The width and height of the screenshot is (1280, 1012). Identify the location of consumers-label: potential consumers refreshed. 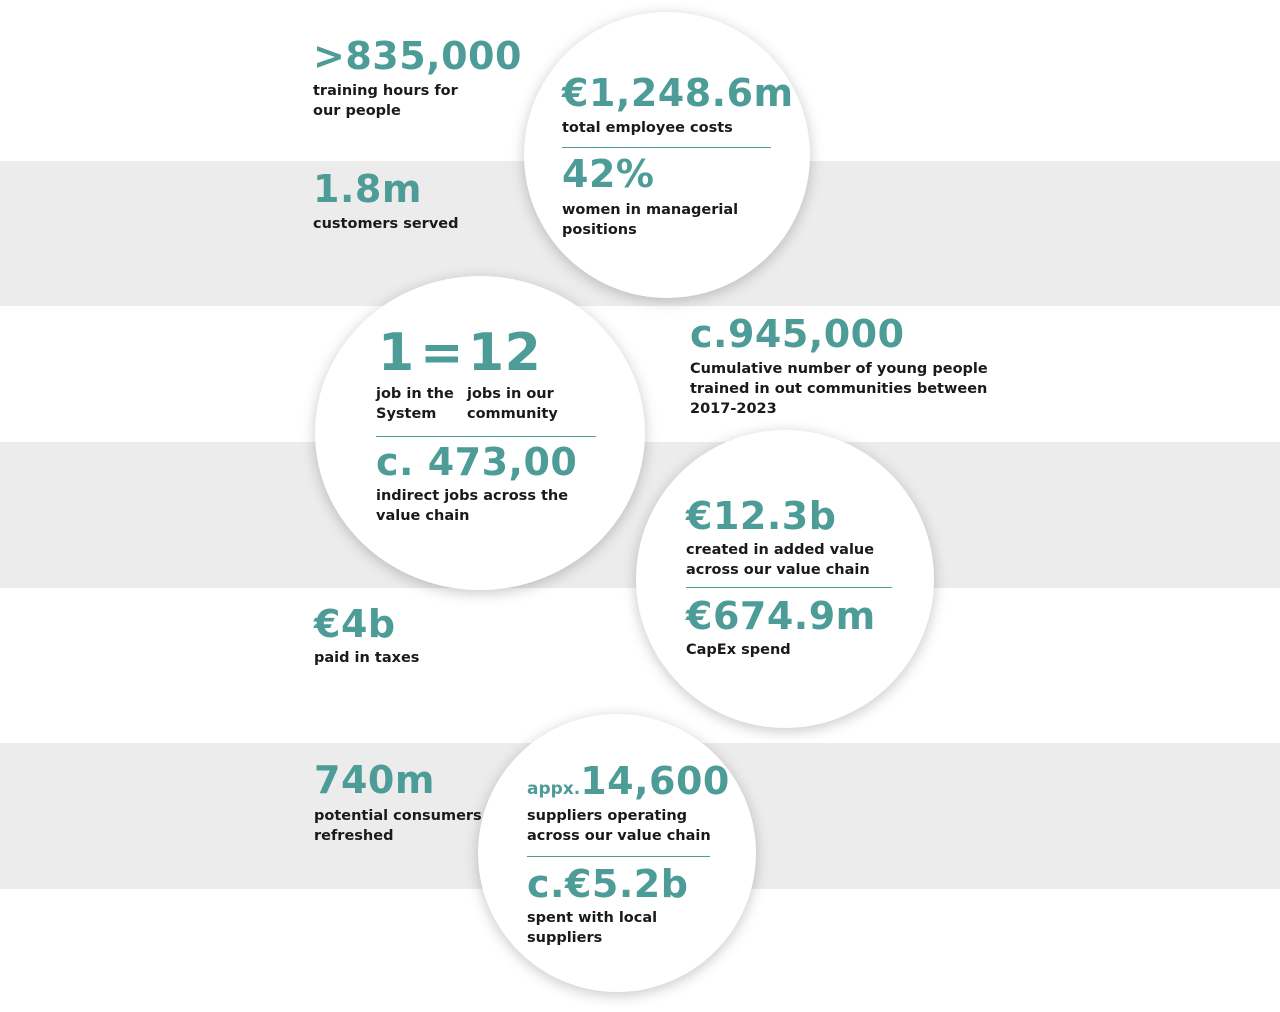
(398, 826).